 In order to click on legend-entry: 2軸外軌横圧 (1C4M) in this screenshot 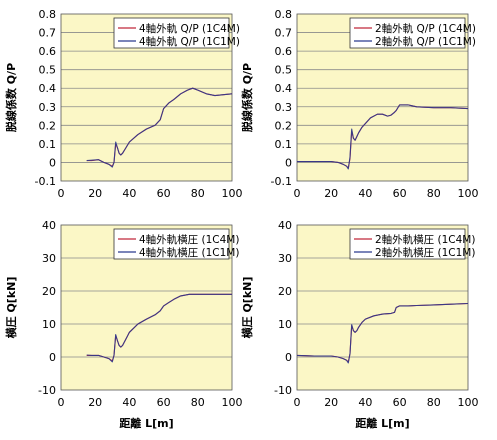, I will do `click(425, 239)`.